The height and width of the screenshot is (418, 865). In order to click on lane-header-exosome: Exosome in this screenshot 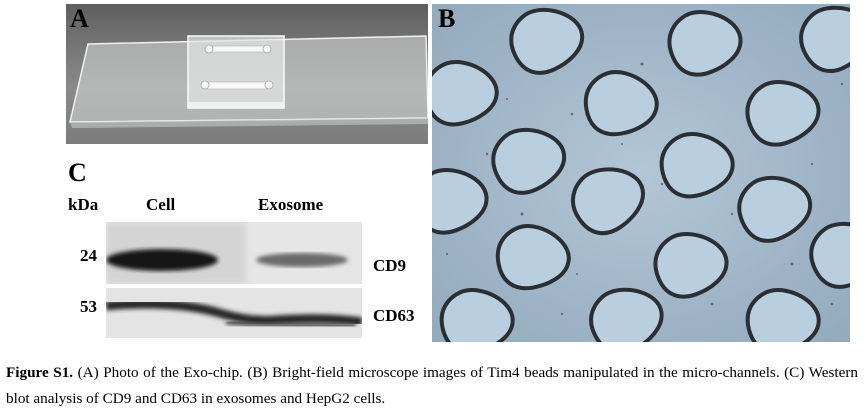, I will do `click(291, 204)`.